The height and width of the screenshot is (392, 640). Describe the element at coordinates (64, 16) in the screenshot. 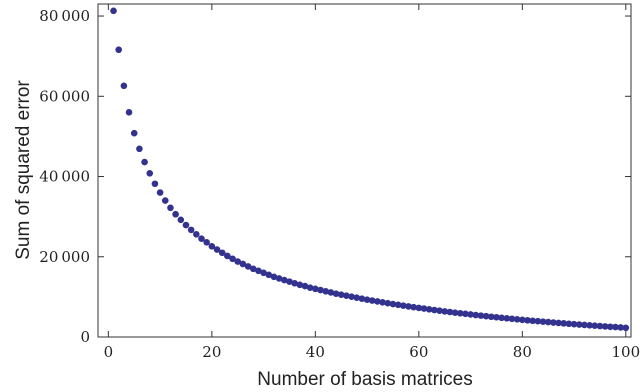

I see `y-tick-label: 80 000` at that location.